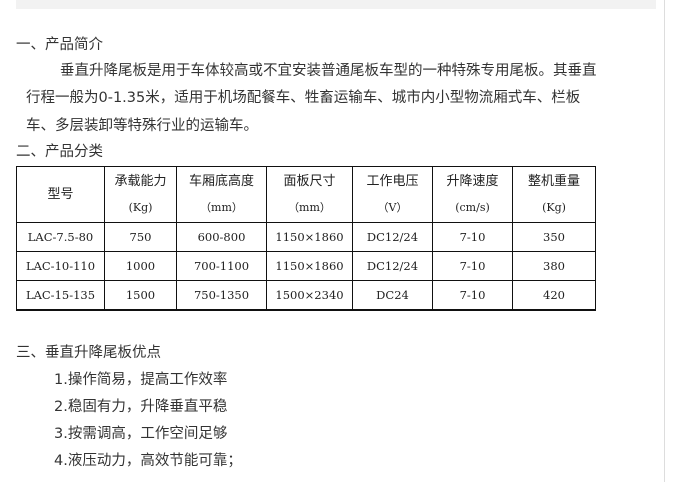  What do you see at coordinates (59, 45) in the screenshot?
I see `section1-heading: 一、产品简介` at bounding box center [59, 45].